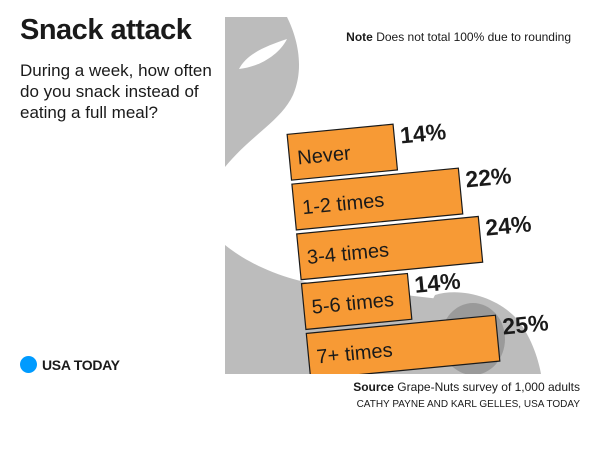 The width and height of the screenshot is (600, 450). I want to click on chart-note: Note Does not total 100% due to rounding, so click(458, 37).